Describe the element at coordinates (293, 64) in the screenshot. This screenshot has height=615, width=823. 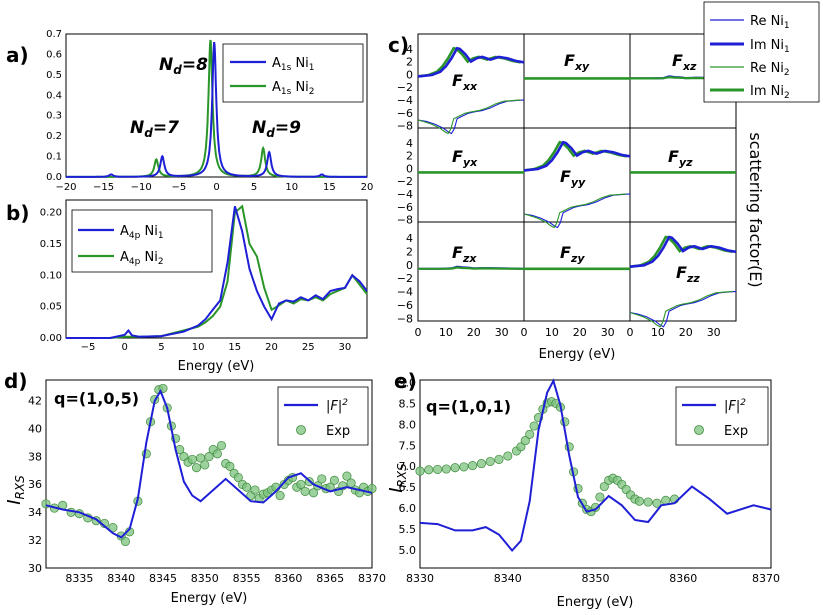
I see `legend-label-ni1: A1s Ni1` at that location.